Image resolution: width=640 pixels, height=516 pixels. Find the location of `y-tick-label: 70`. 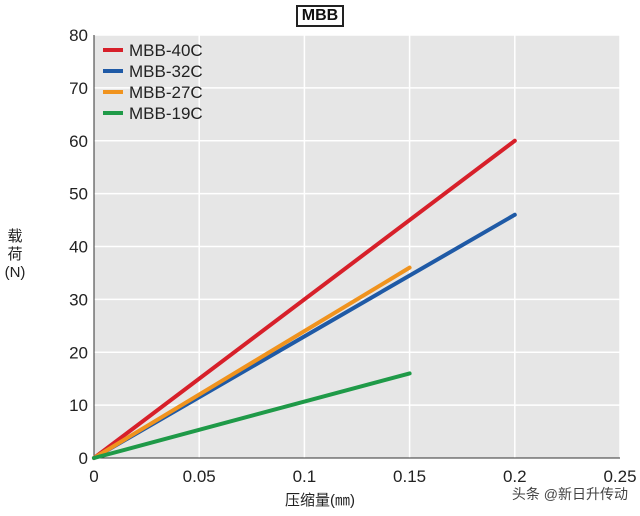

y-tick-label: 70 is located at coordinates (78, 88).